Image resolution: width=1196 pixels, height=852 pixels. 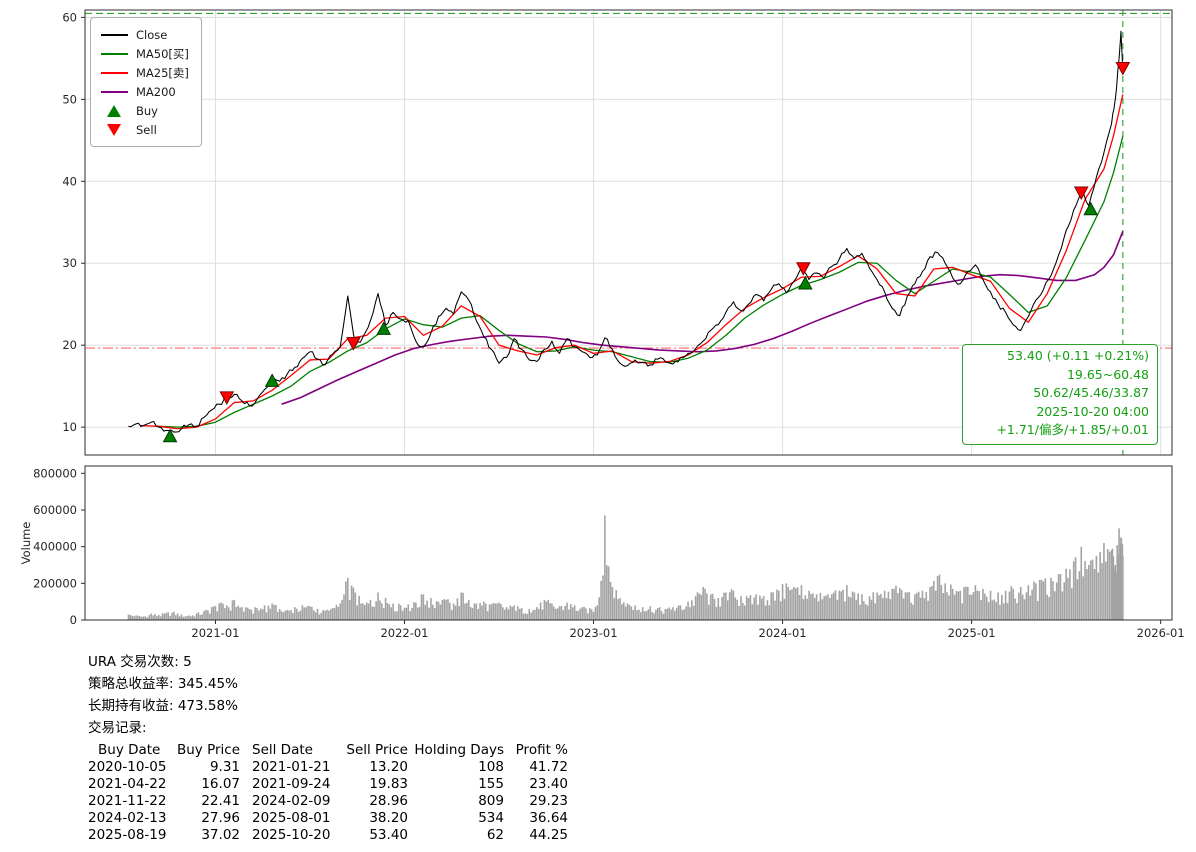 What do you see at coordinates (127, 835) in the screenshot?
I see `trade-cell: 2025-08-19` at bounding box center [127, 835].